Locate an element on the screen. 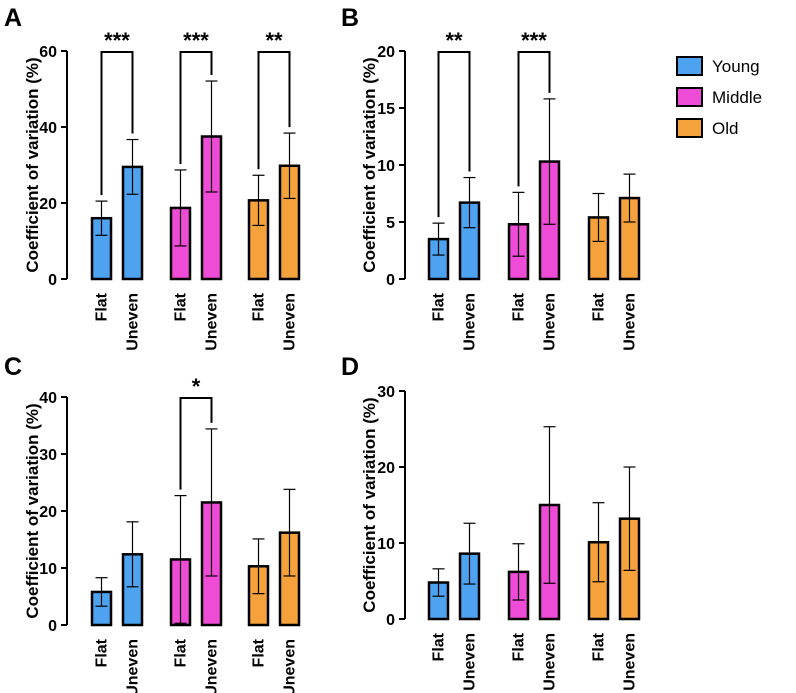 The width and height of the screenshot is (796, 693). legend-swatch-young is located at coordinates (689, 66).